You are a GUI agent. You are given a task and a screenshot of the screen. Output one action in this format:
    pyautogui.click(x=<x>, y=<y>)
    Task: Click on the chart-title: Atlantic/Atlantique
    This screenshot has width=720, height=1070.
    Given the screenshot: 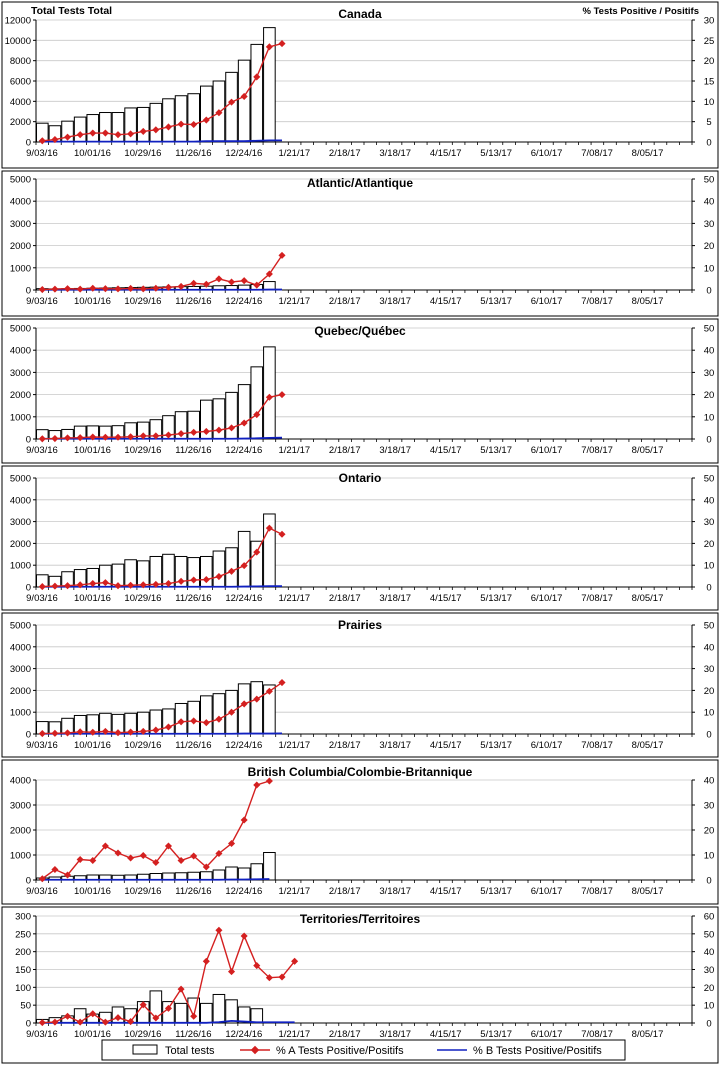 What is the action you would take?
    pyautogui.click(x=360, y=183)
    